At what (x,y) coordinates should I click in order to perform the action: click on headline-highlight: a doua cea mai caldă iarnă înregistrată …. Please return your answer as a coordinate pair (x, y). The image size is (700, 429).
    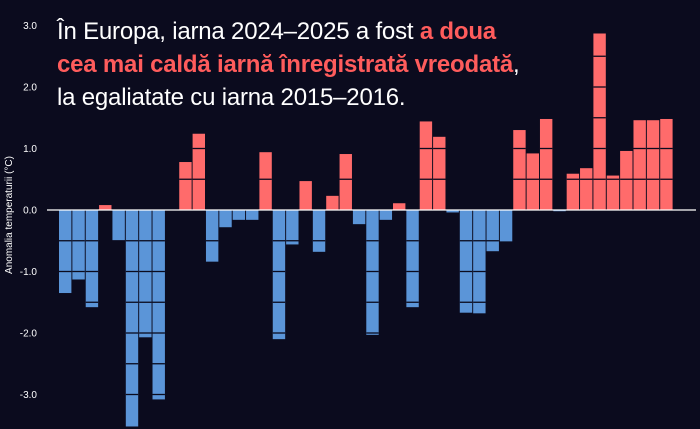
    Looking at the image, I should click on (285, 48).